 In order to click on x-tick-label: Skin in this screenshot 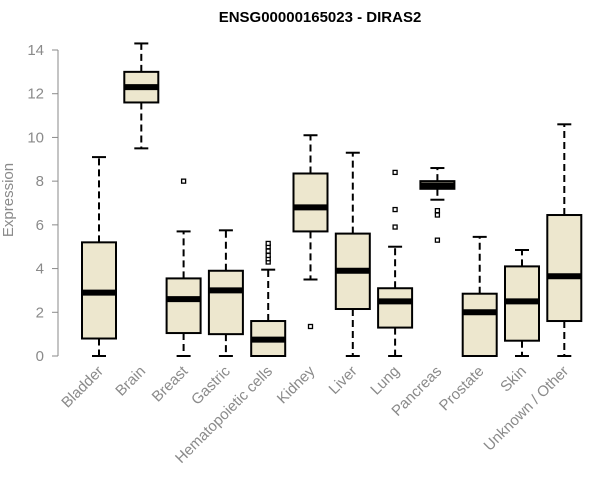, I will do `click(513, 379)`.